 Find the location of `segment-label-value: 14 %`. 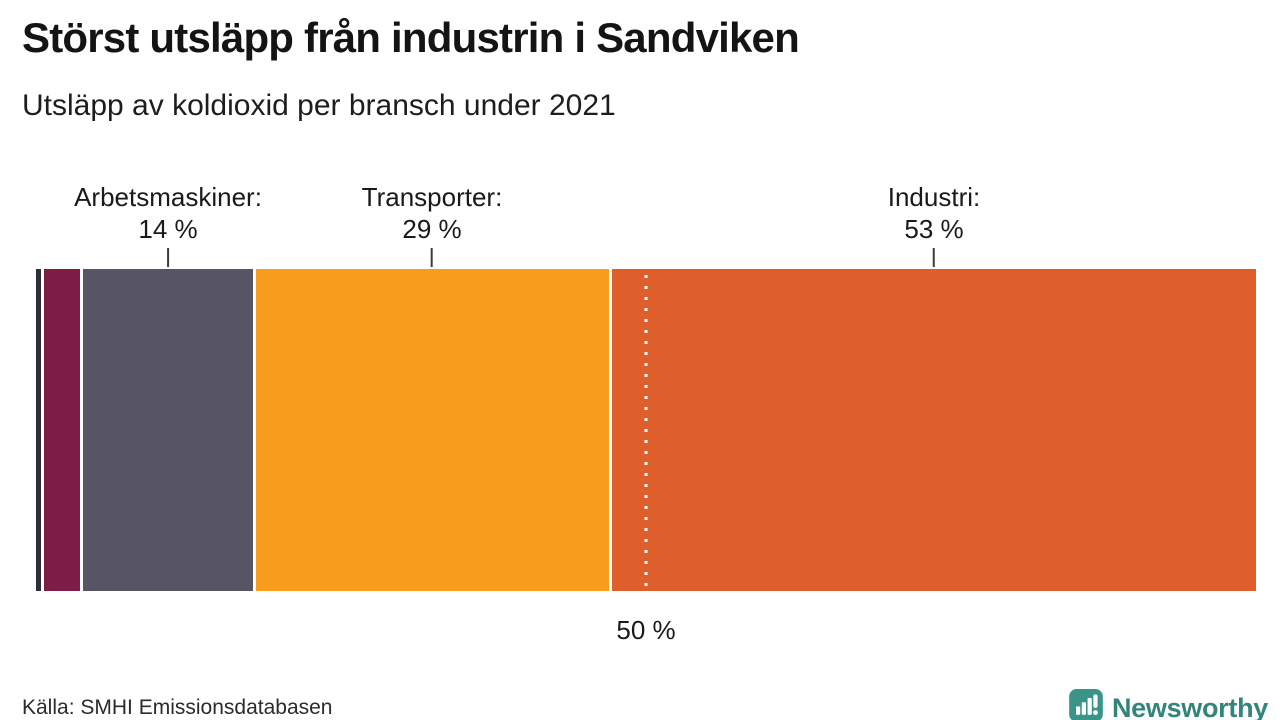

segment-label-value: 14 % is located at coordinates (168, 228).